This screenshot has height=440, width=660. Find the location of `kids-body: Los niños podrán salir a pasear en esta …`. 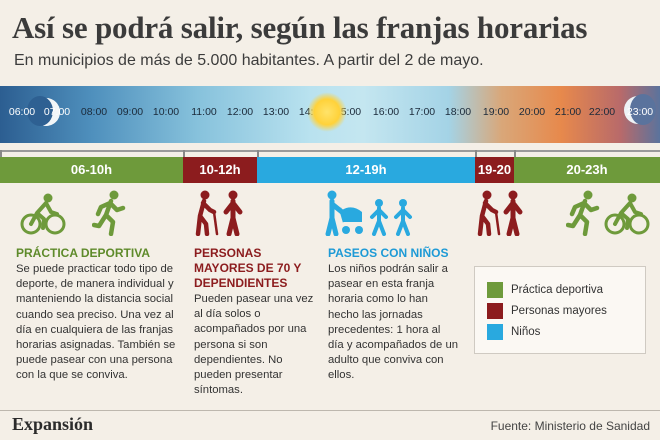

kids-body: Los niños podrán salir a pasear en esta … is located at coordinates (393, 322).